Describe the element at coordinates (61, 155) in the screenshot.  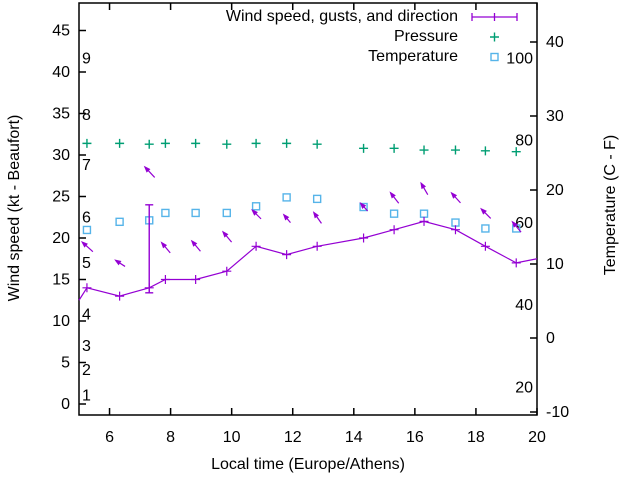
I see `y-left-tick-label: 30` at that location.